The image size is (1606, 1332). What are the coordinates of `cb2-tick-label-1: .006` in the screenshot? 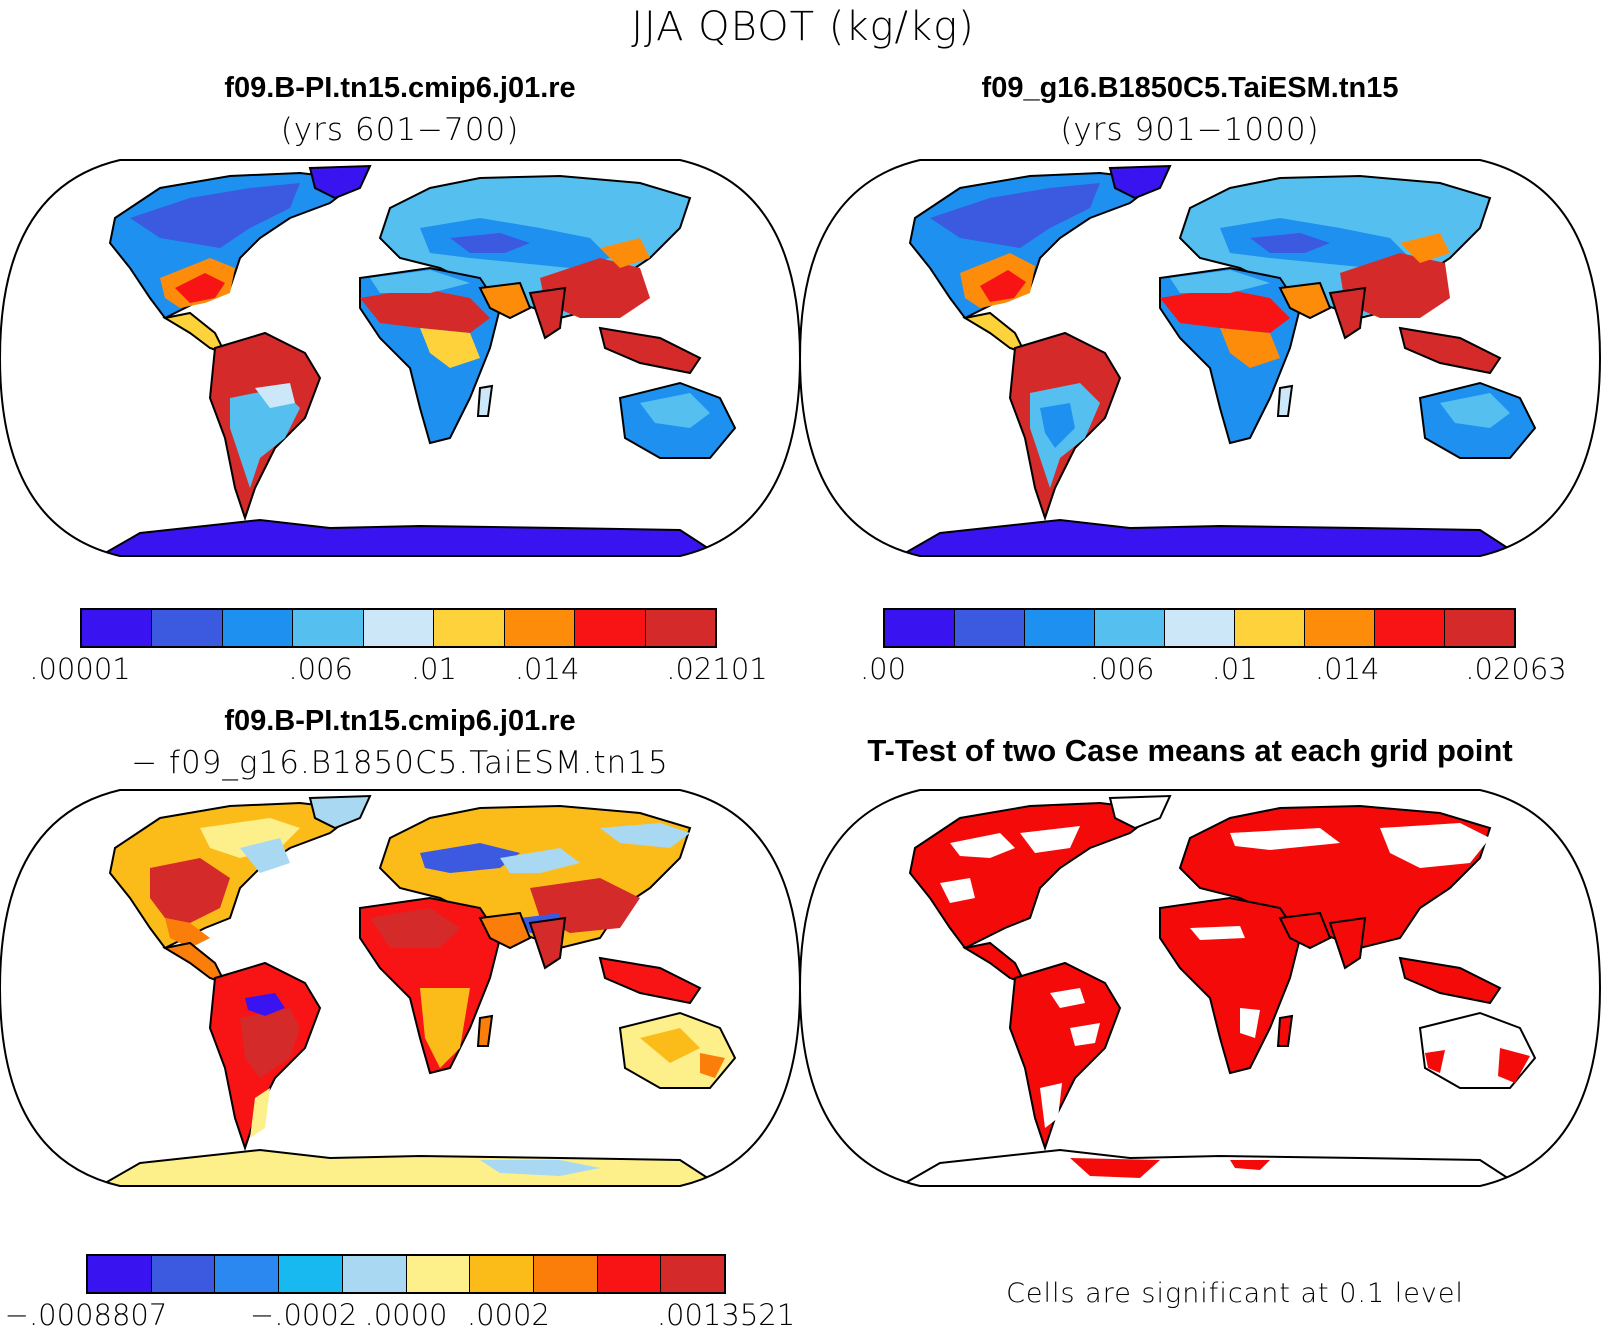 It's located at (1122, 669).